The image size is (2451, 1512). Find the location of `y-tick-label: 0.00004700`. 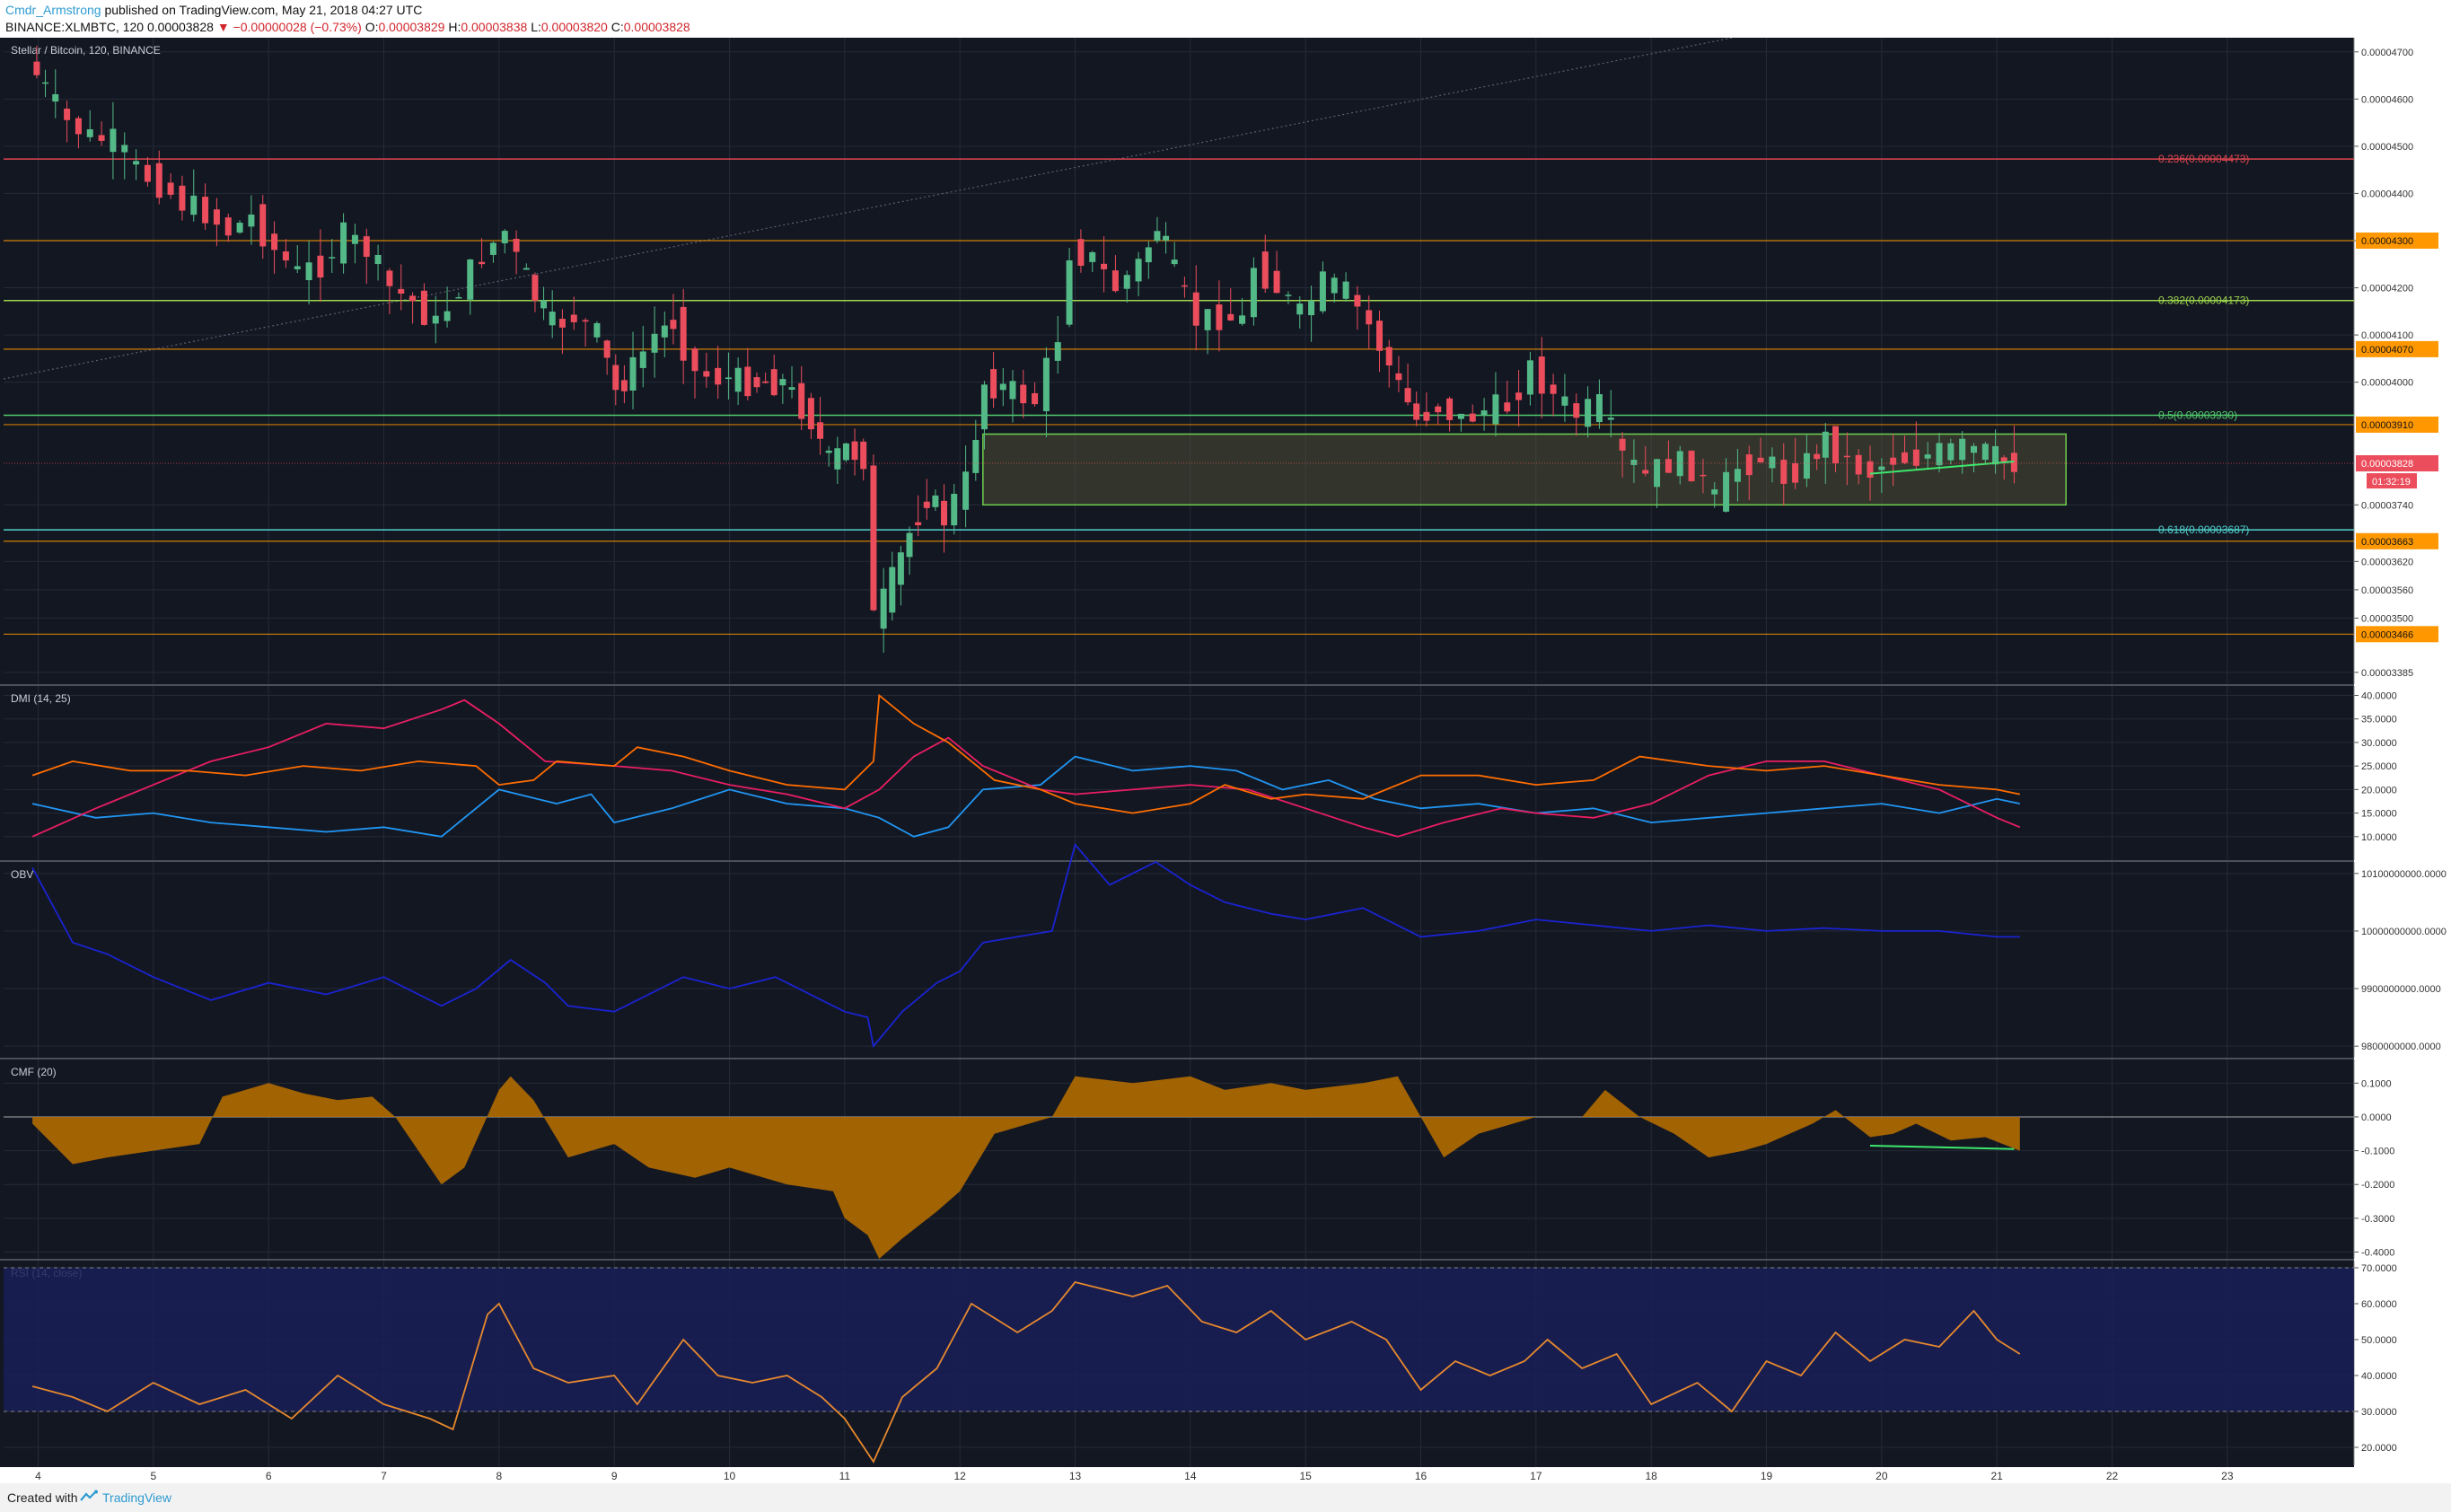

y-tick-label: 0.00004700 is located at coordinates (2387, 53).